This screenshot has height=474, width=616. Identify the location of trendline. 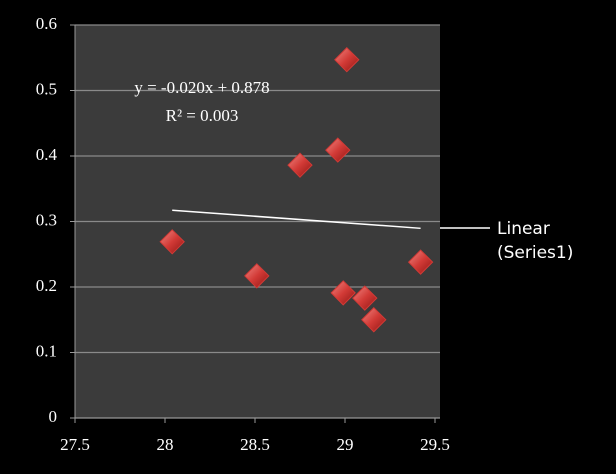
(296, 219).